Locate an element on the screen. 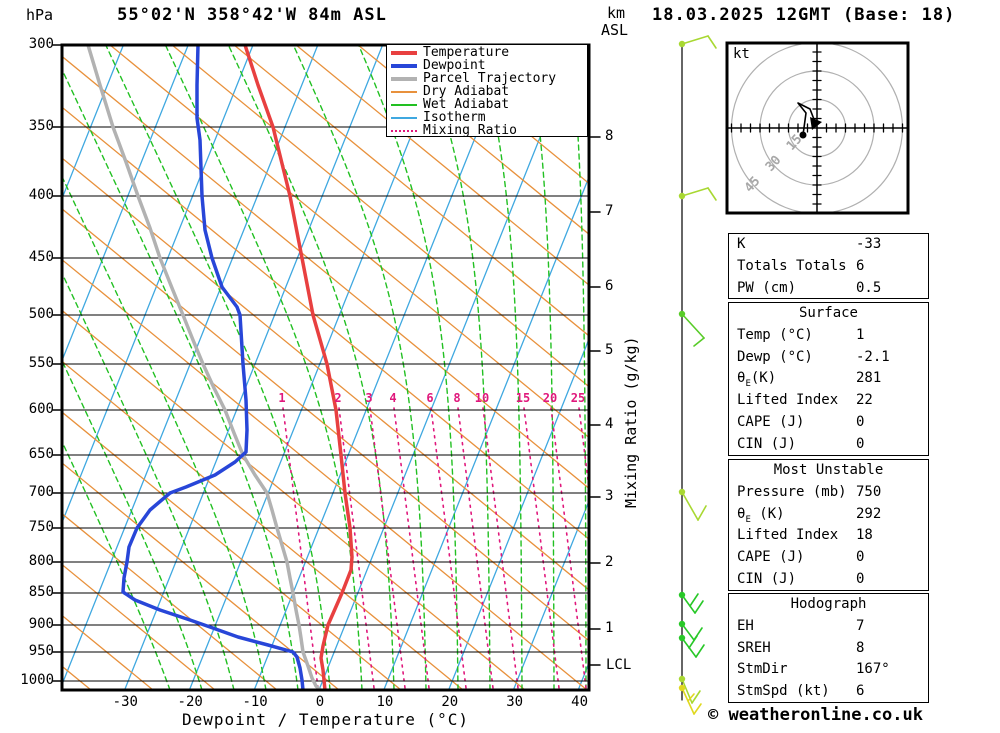  legend-item: Dry Adiabat is located at coordinates (488, 91).